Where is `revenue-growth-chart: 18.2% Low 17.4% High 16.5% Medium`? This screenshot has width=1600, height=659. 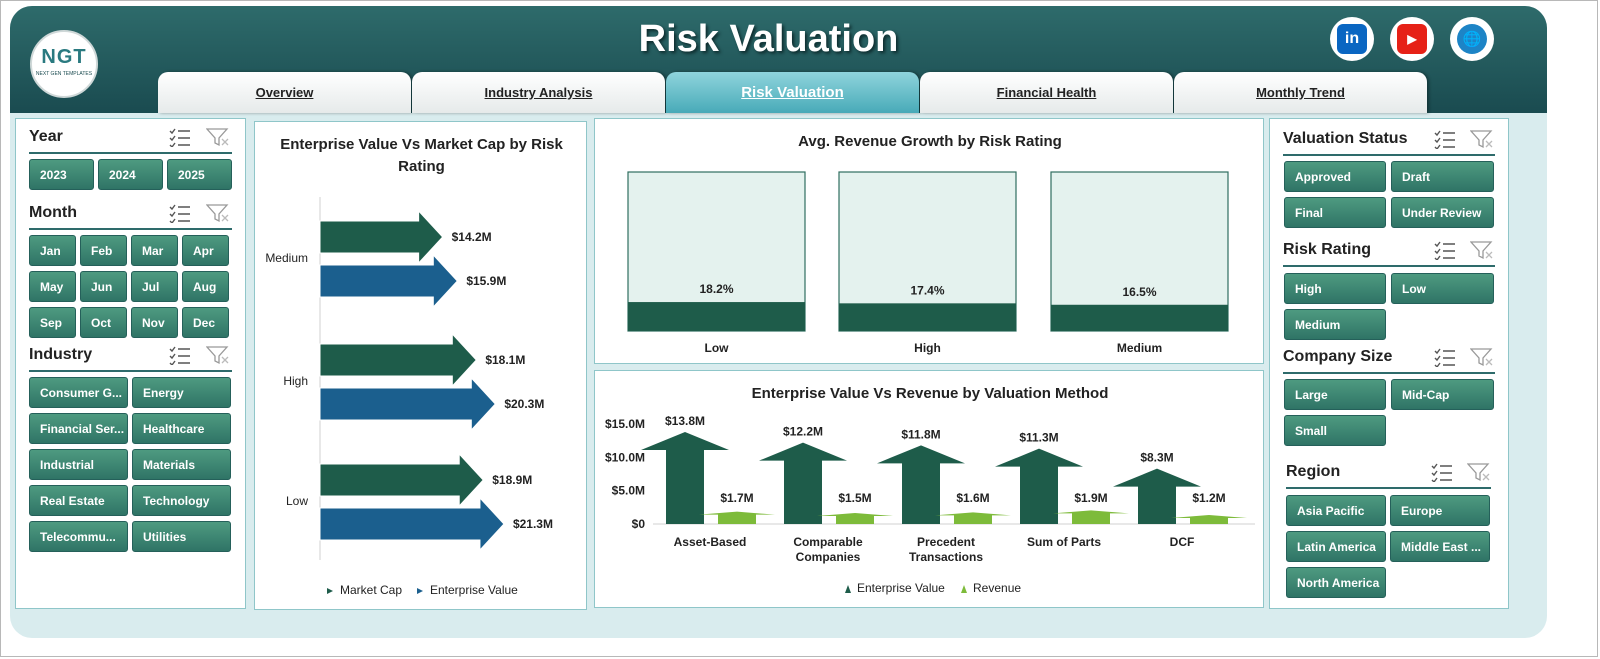 revenue-growth-chart: 18.2% Low 17.4% High 16.5% Medium is located at coordinates (928, 263).